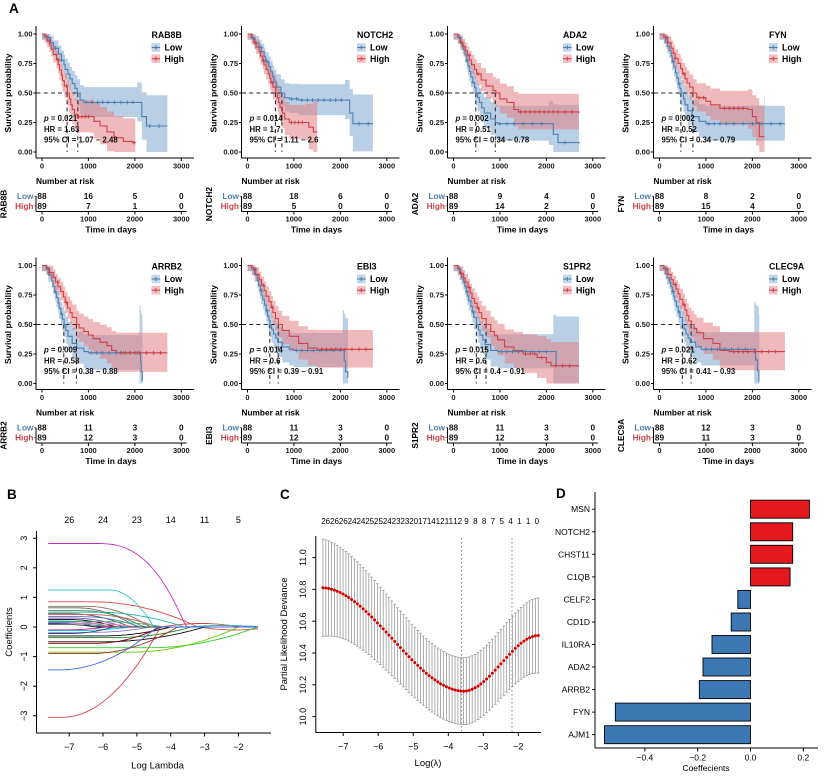 The image size is (824, 780). What do you see at coordinates (576, 690) in the screenshot?
I see `svg-text: ARRB2` at bounding box center [576, 690].